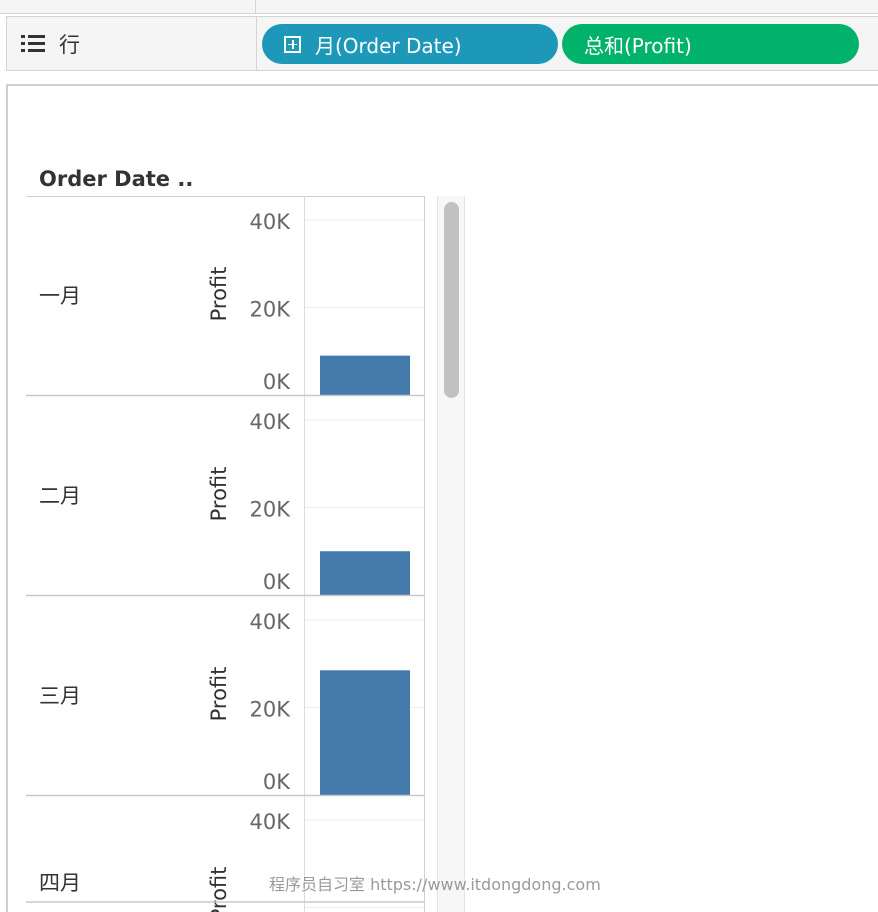 Image resolution: width=878 pixels, height=912 pixels. What do you see at coordinates (292, 44) in the screenshot?
I see `expand-plus-icon` at bounding box center [292, 44].